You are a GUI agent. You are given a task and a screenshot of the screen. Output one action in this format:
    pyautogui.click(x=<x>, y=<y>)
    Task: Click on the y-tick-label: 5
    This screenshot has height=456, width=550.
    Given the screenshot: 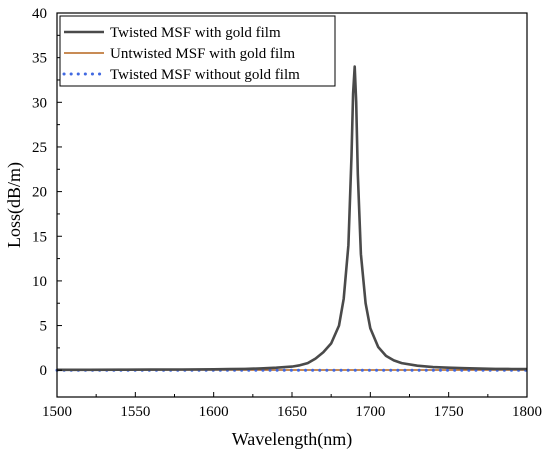 What is the action you would take?
    pyautogui.click(x=44, y=327)
    